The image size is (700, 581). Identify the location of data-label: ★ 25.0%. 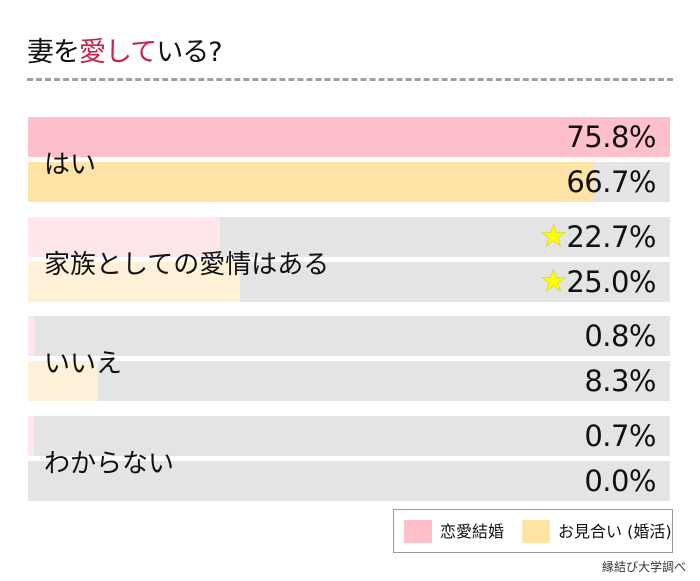
(598, 282).